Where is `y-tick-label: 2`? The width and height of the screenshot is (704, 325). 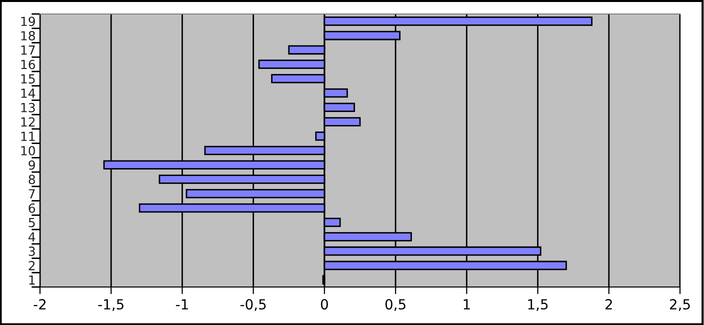
y-tick-label: 2 is located at coordinates (31, 265).